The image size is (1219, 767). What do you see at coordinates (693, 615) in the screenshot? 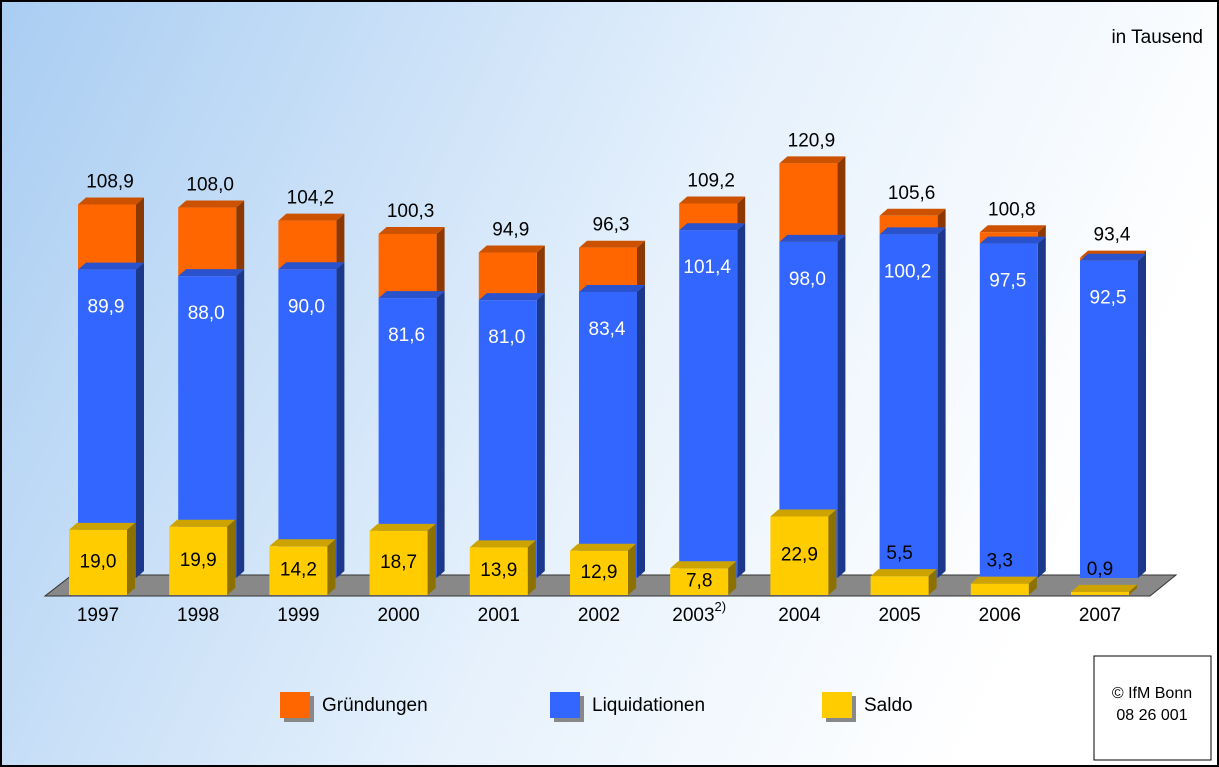
I see `x-tick-text: 2003` at bounding box center [693, 615].